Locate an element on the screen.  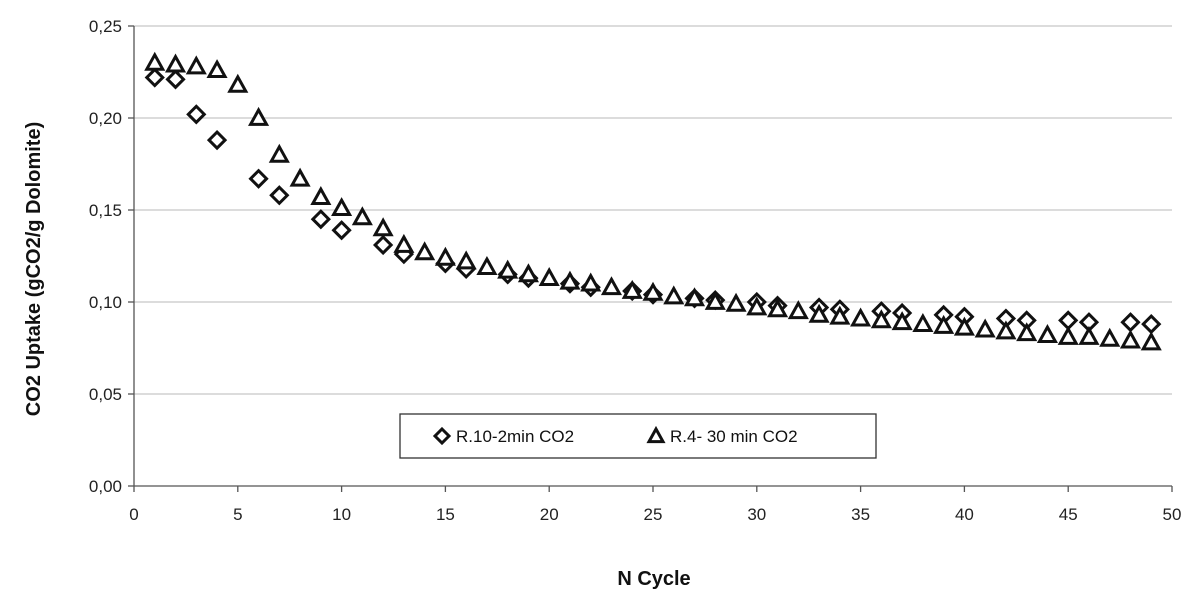
legend-label: R.4- 30 min CO2 is located at coordinates (734, 436).